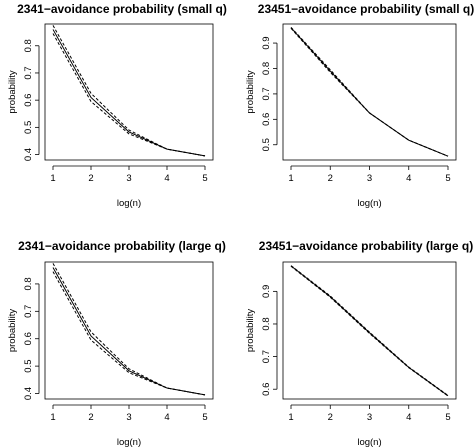  I want to click on chart-title: 23451−avoidance probability (small q), so click(366, 9).